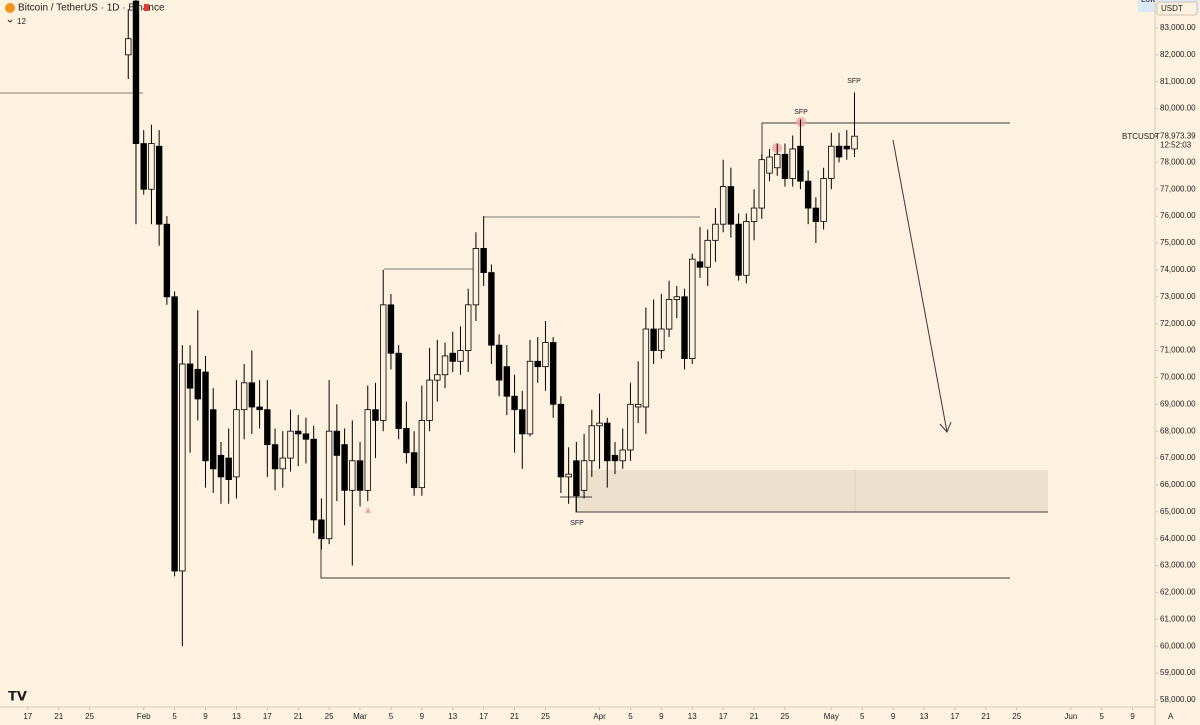 Image resolution: width=1200 pixels, height=725 pixels. Describe the element at coordinates (146, 7) in the screenshot. I see `flag-icon` at that location.